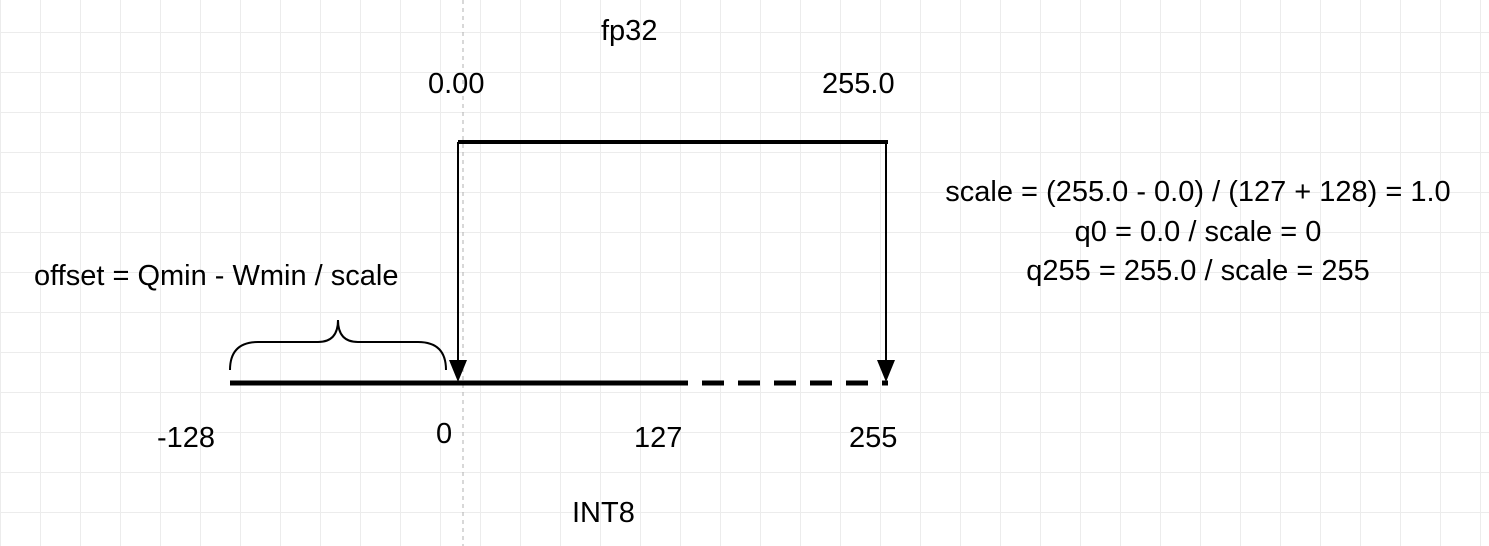 This screenshot has width=1489, height=546. I want to click on left-mapping-arrow-head, so click(458, 371).